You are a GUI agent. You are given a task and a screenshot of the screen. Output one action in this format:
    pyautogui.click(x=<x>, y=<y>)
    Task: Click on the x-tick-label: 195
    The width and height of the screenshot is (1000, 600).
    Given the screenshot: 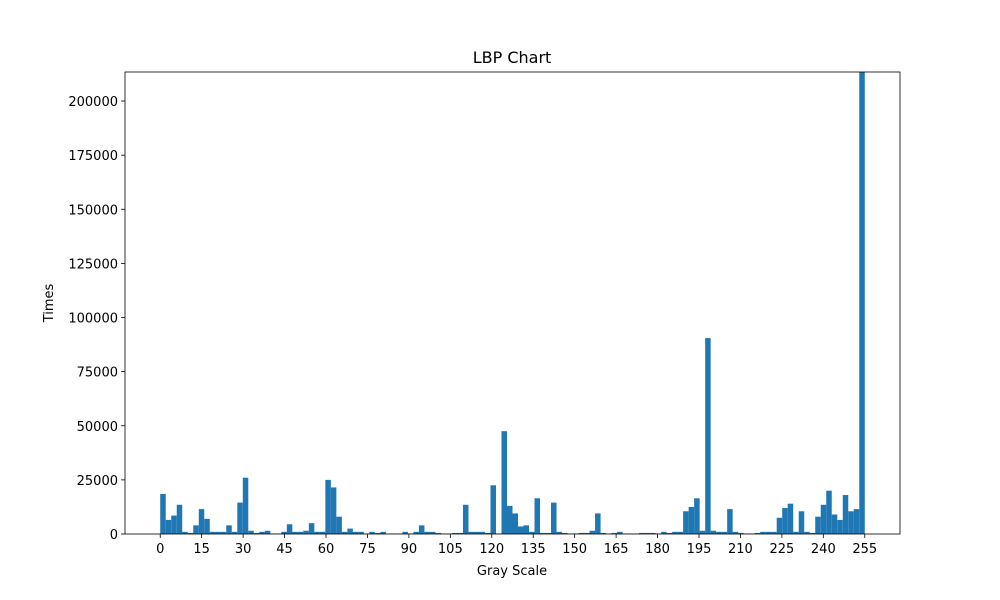 What is the action you would take?
    pyautogui.click(x=699, y=549)
    